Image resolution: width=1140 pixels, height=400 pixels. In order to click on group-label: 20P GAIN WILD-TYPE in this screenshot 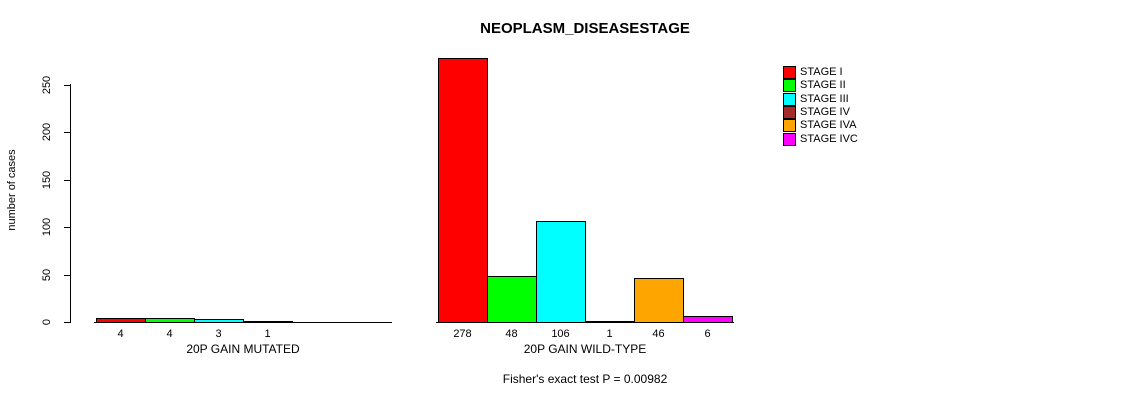, I will do `click(585, 349)`.